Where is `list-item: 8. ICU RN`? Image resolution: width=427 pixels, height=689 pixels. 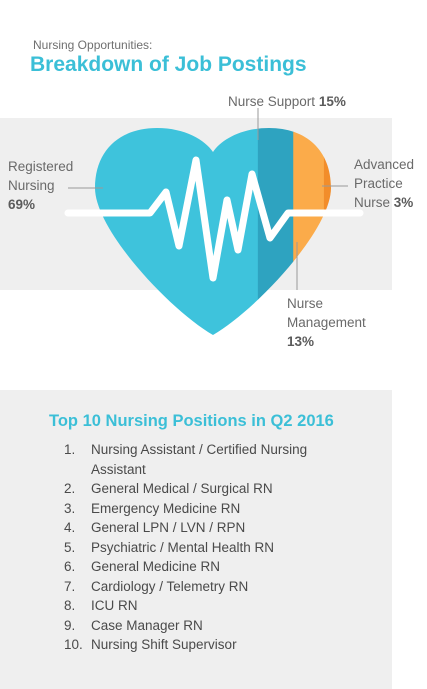 list-item: 8. ICU RN is located at coordinates (101, 605).